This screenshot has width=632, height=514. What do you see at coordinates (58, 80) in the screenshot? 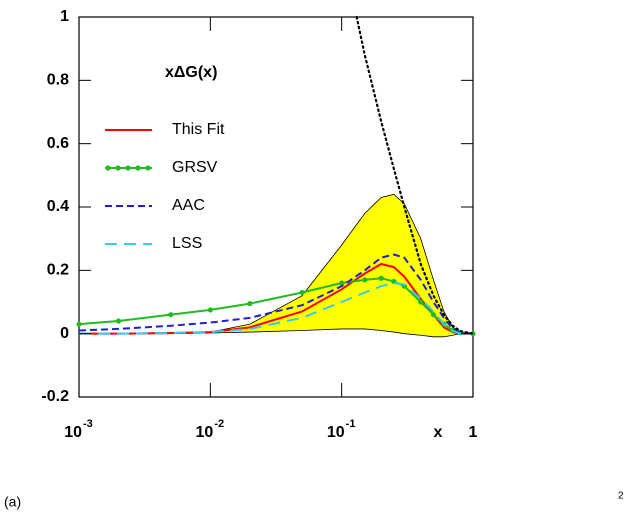
I see `y-tick-label: 0.8` at bounding box center [58, 80].